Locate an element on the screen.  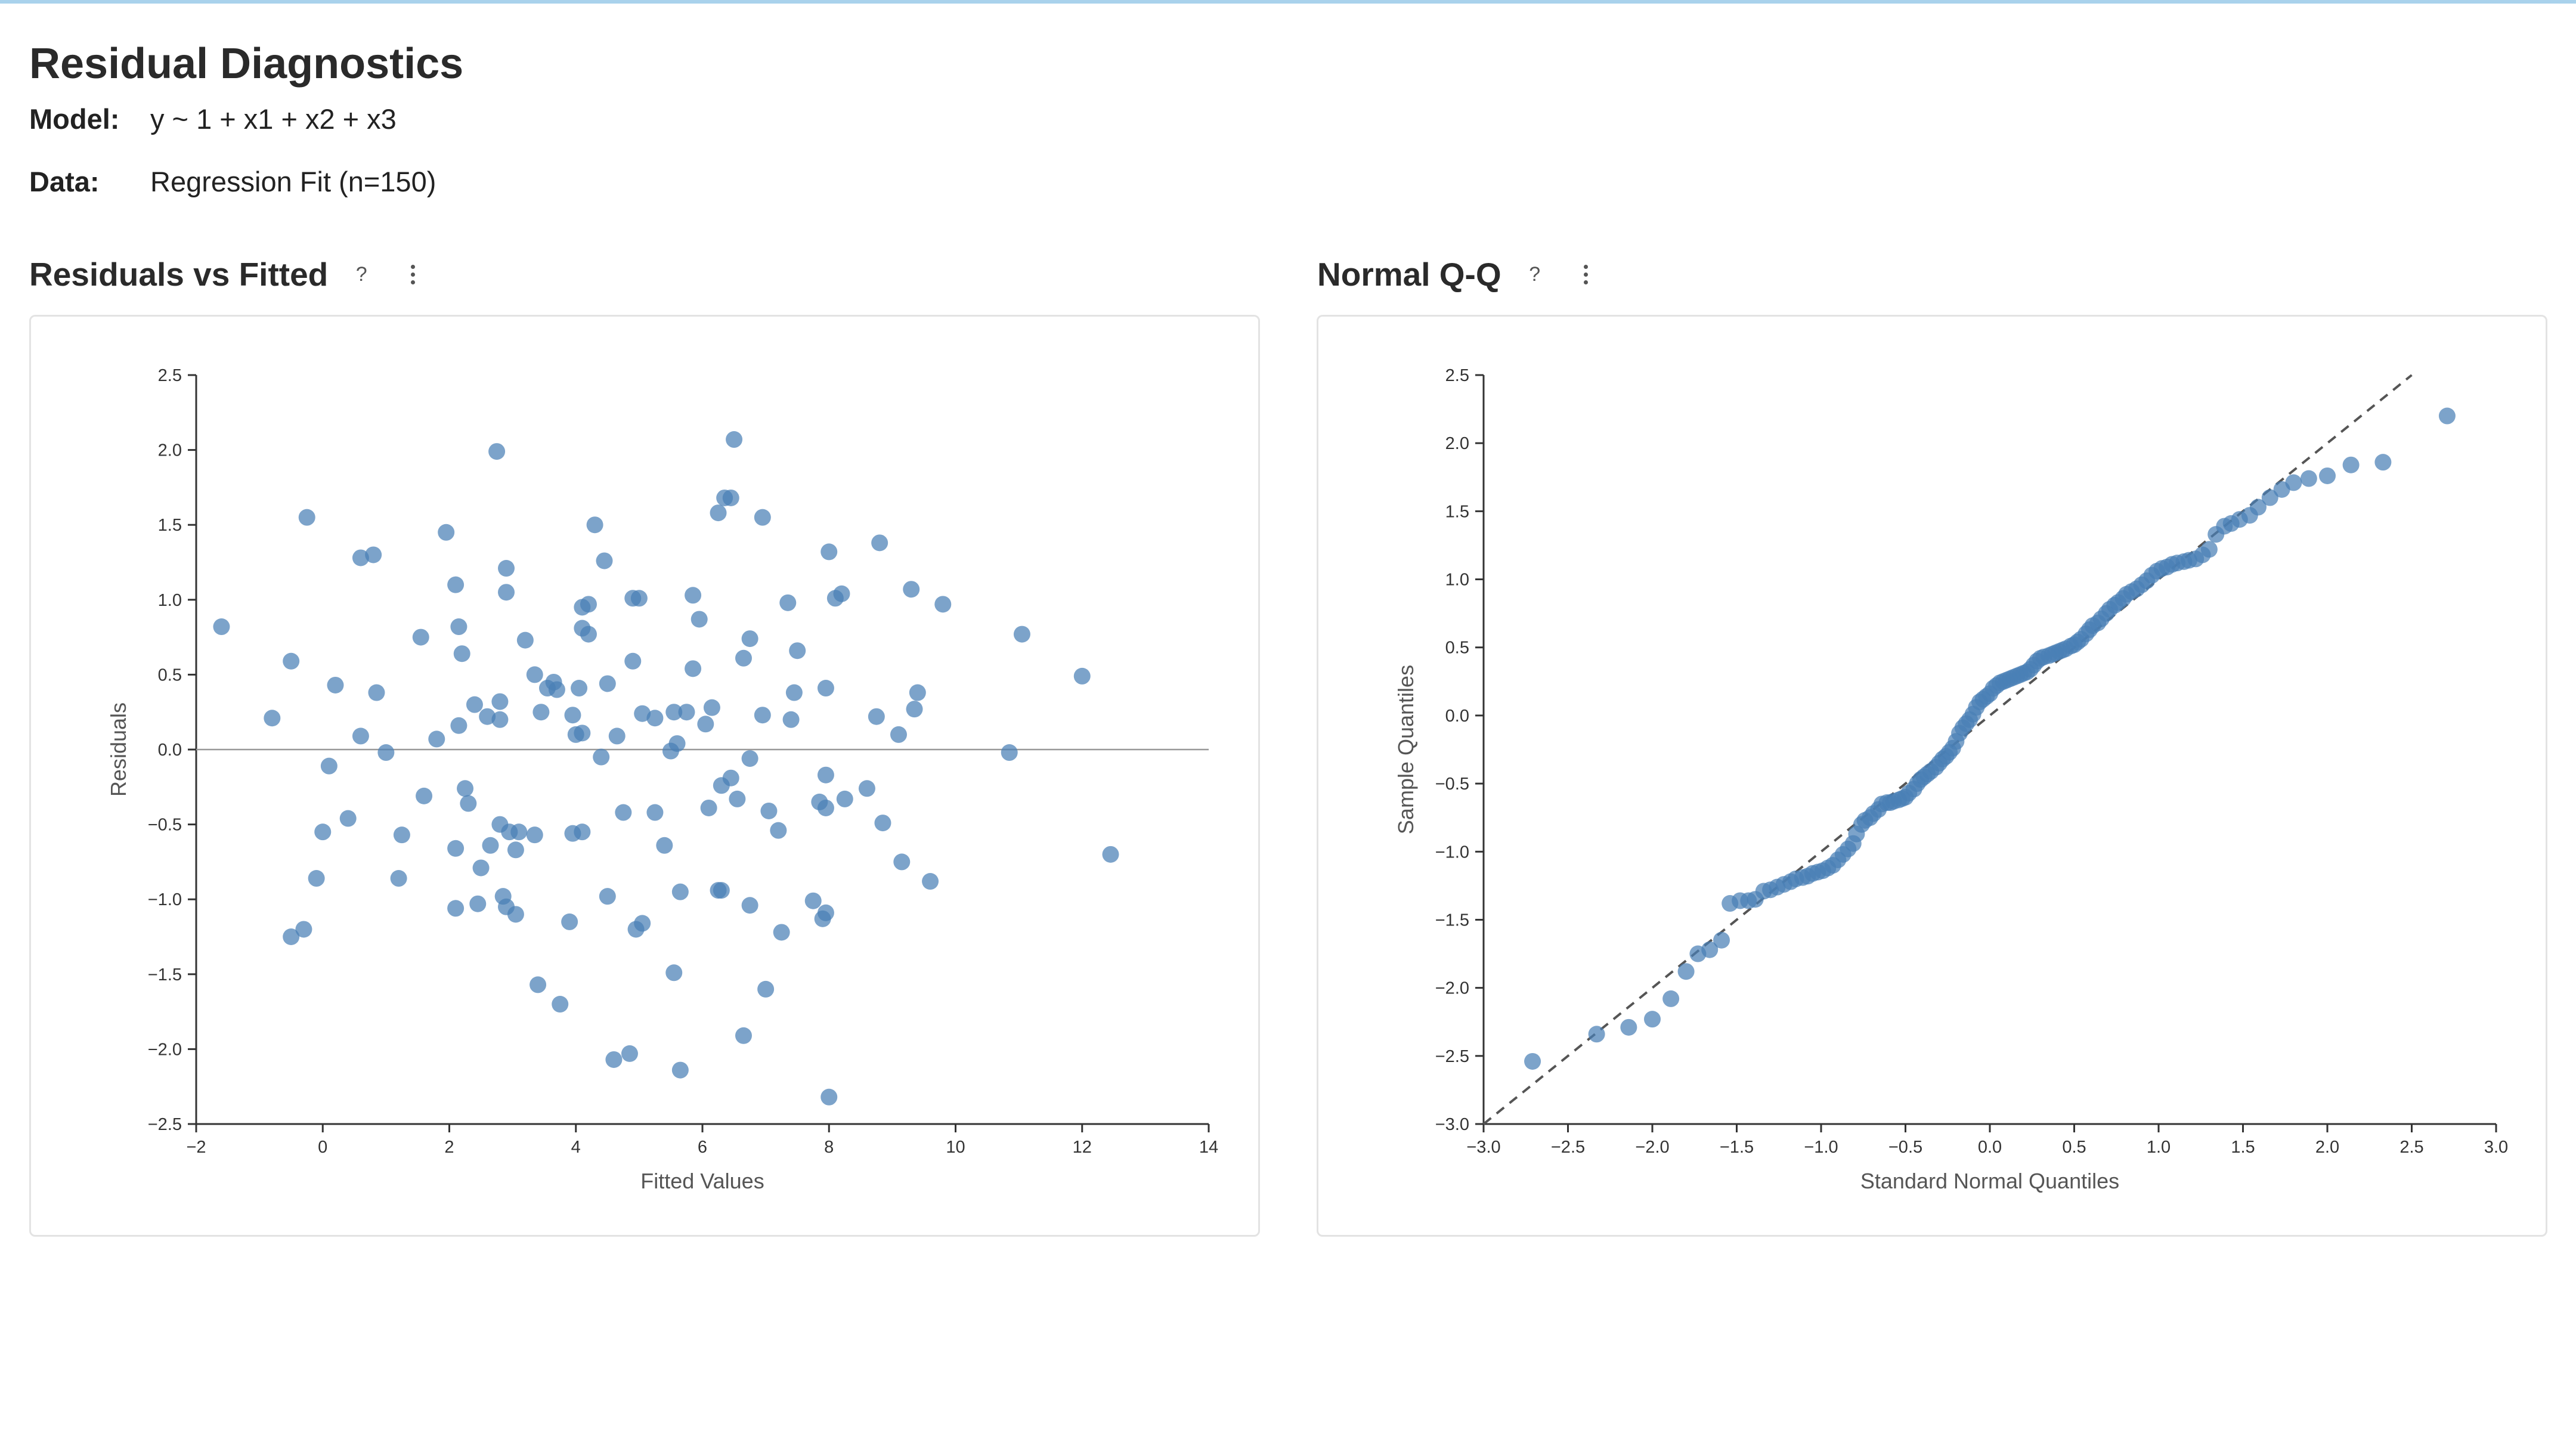
y-tick-label: −1.0 is located at coordinates (1452, 852).